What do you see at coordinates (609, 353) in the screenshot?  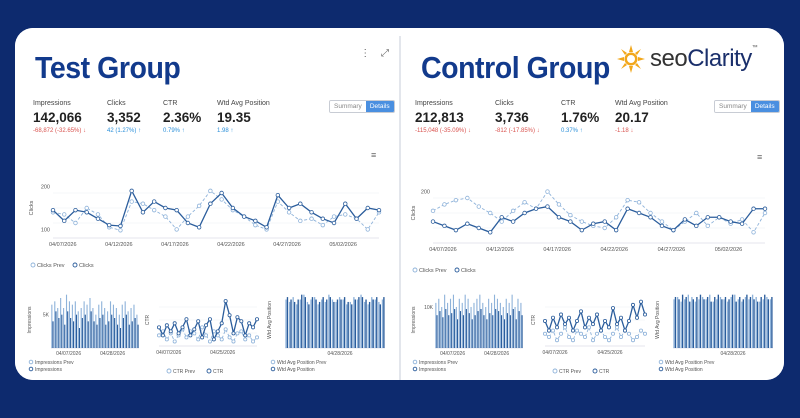 I see `x-tick-label: 04/25/2026` at bounding box center [609, 353].